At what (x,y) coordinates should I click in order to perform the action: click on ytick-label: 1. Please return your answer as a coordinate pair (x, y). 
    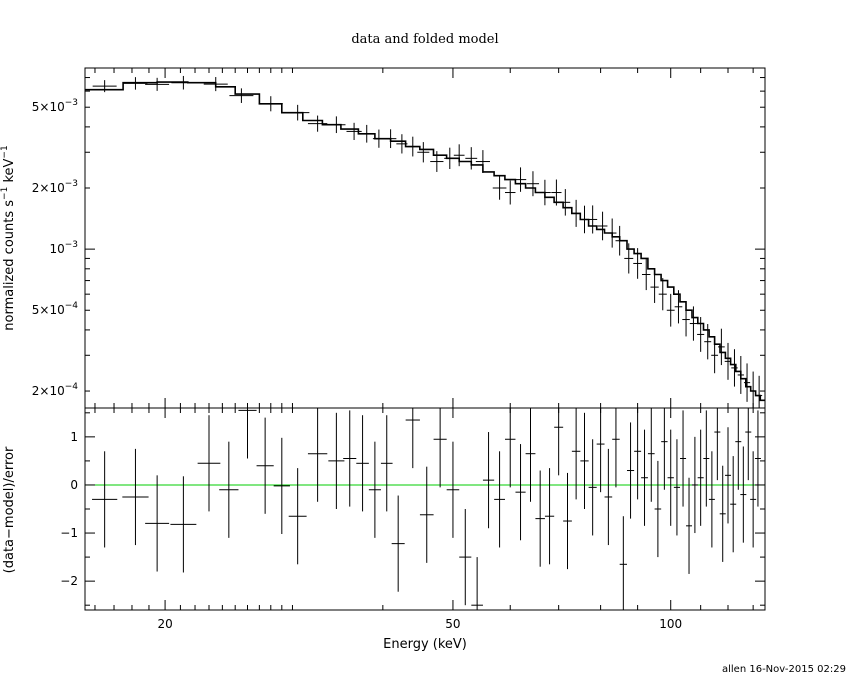
    Looking at the image, I should click on (74, 437).